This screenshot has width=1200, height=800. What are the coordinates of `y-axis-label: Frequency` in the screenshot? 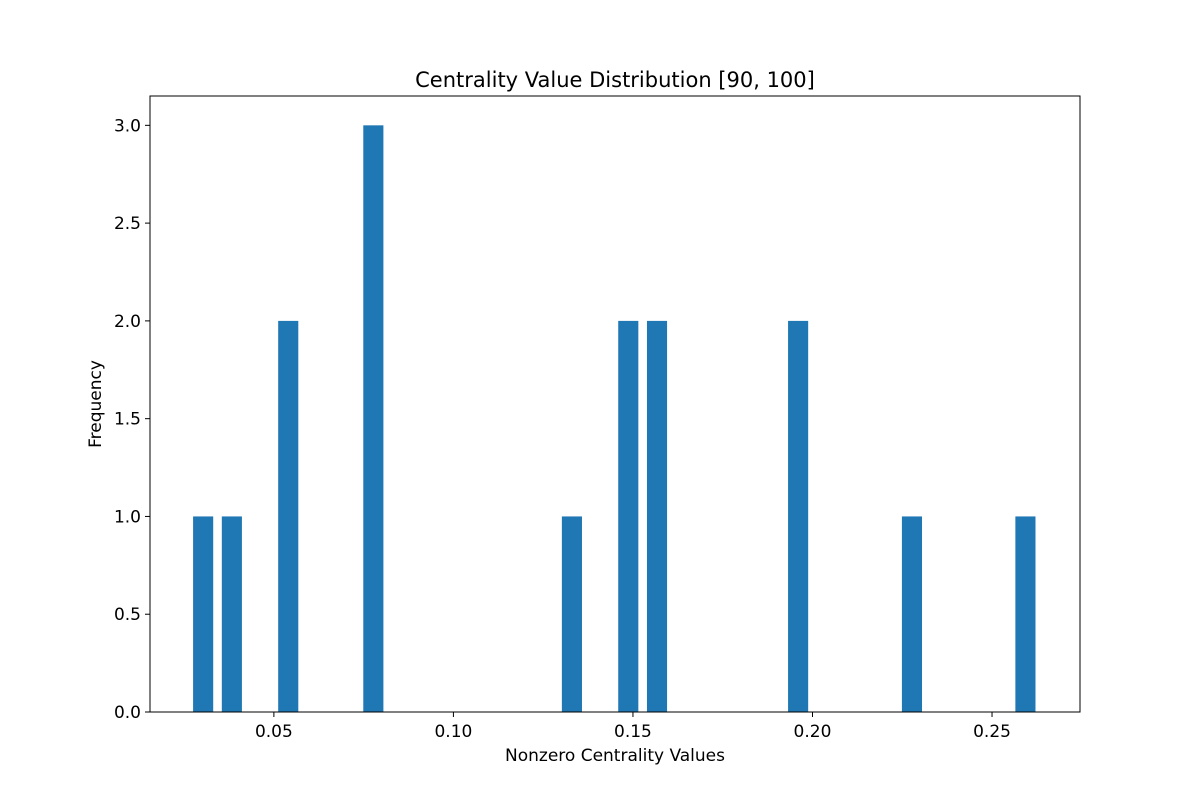 It's located at (96, 404).